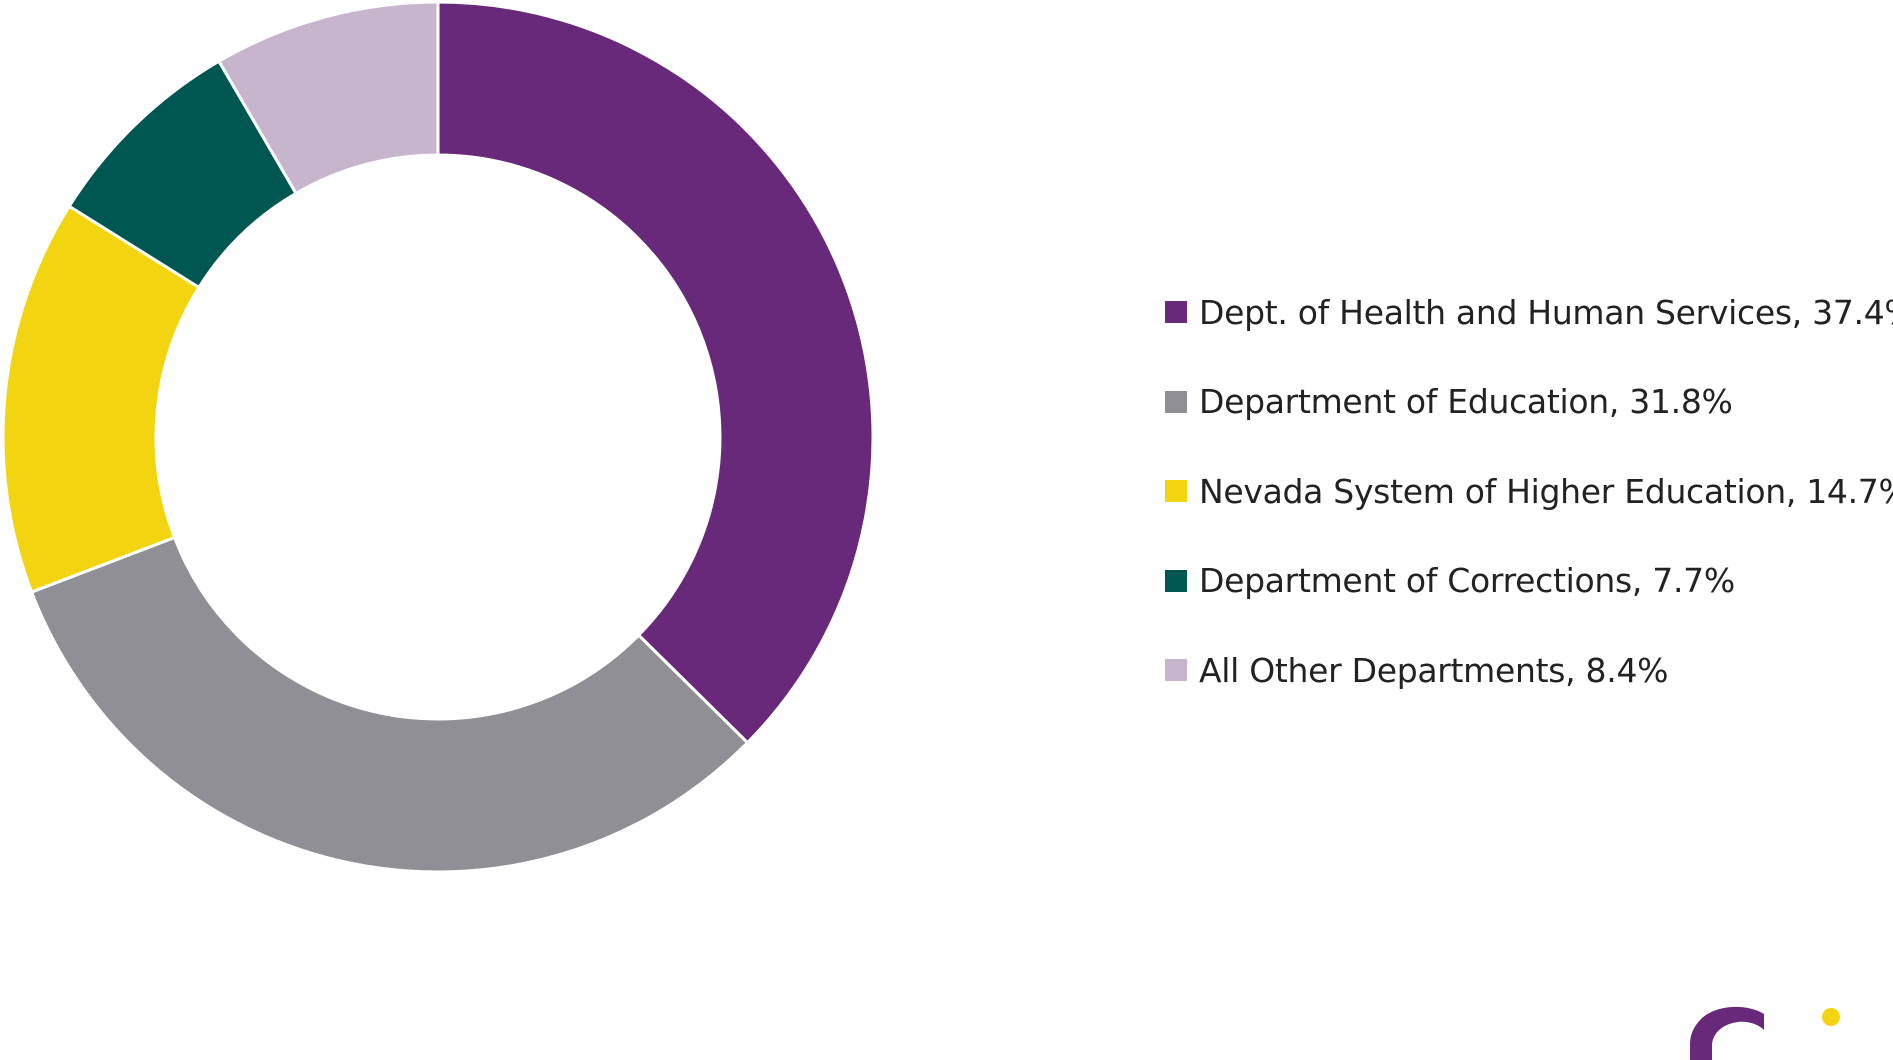 This screenshot has width=1893, height=1060. What do you see at coordinates (1434, 670) in the screenshot?
I see `legend-label-all-other: All Other Departments, 8.4%` at bounding box center [1434, 670].